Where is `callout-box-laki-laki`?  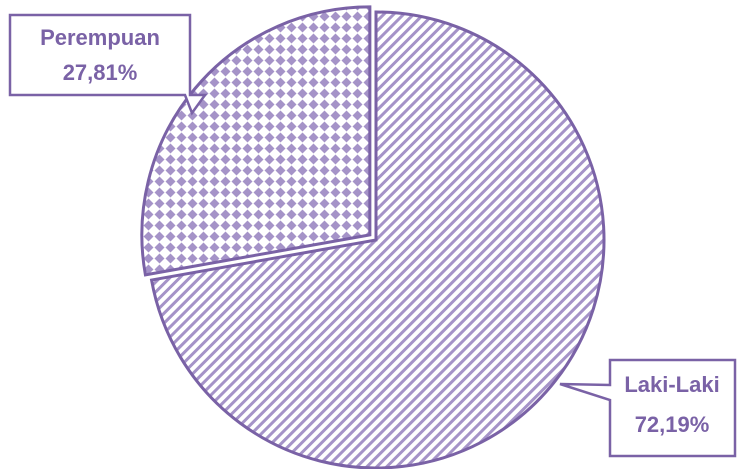
callout-box-laki-laki is located at coordinates (648, 408).